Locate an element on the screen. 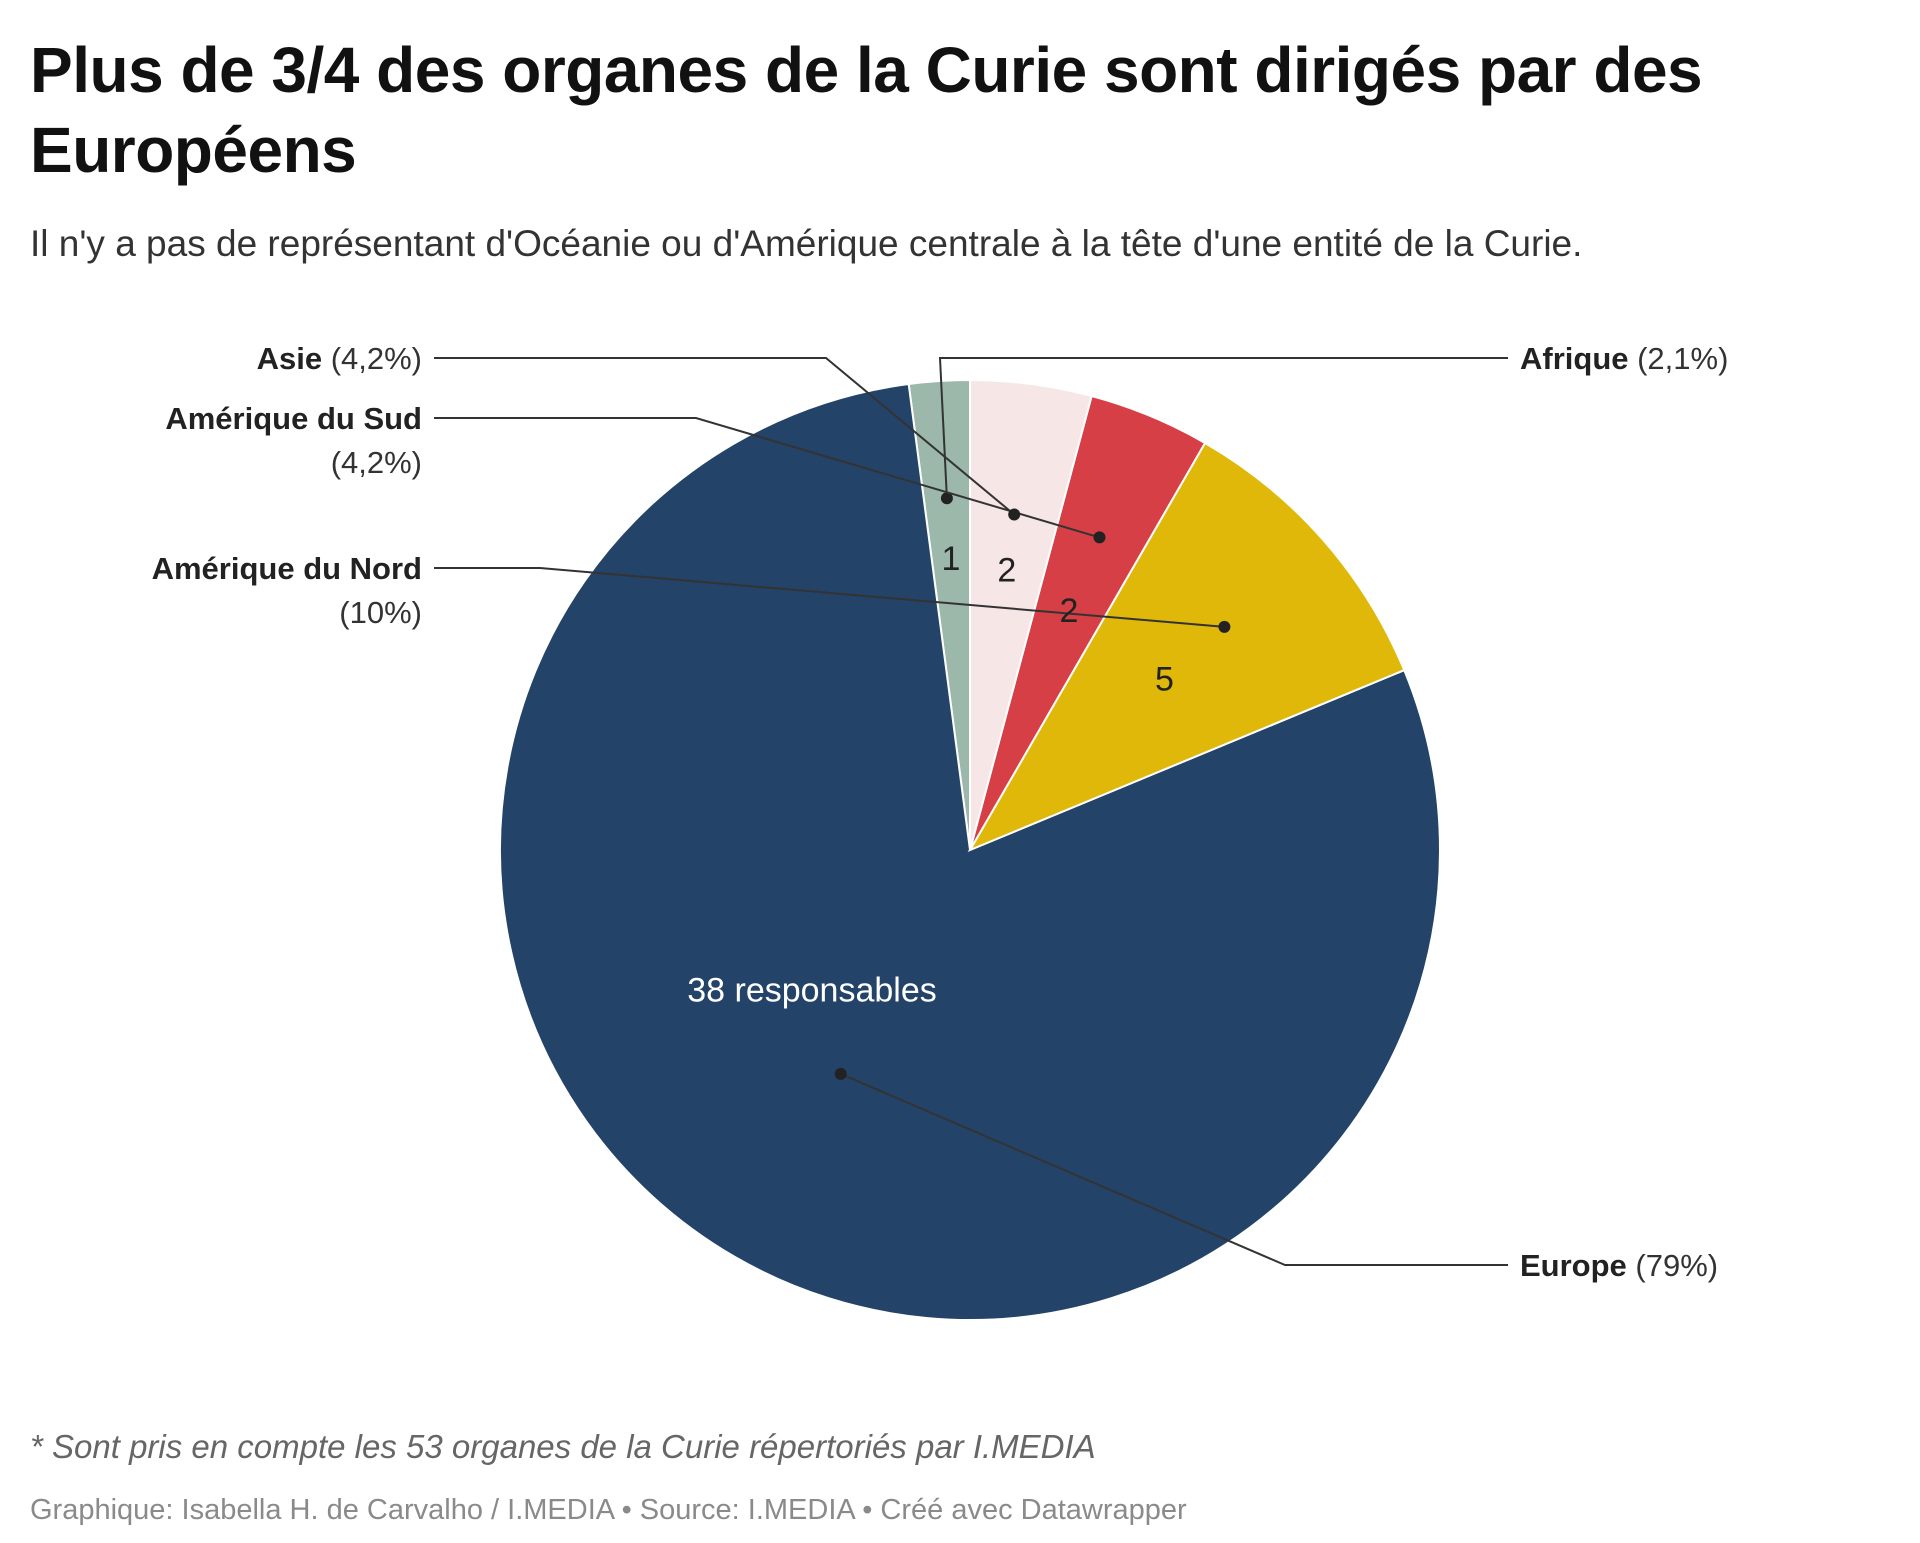 Image resolution: width=1920 pixels, height=1543 pixels. leader-line-amerique-du-nord is located at coordinates (829, 597).